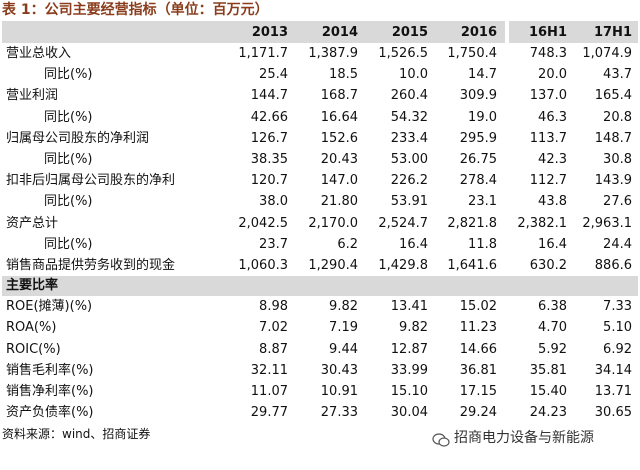 Image resolution: width=640 pixels, height=470 pixels. What do you see at coordinates (478, 413) in the screenshot?
I see `cell: 29.24` at bounding box center [478, 413].